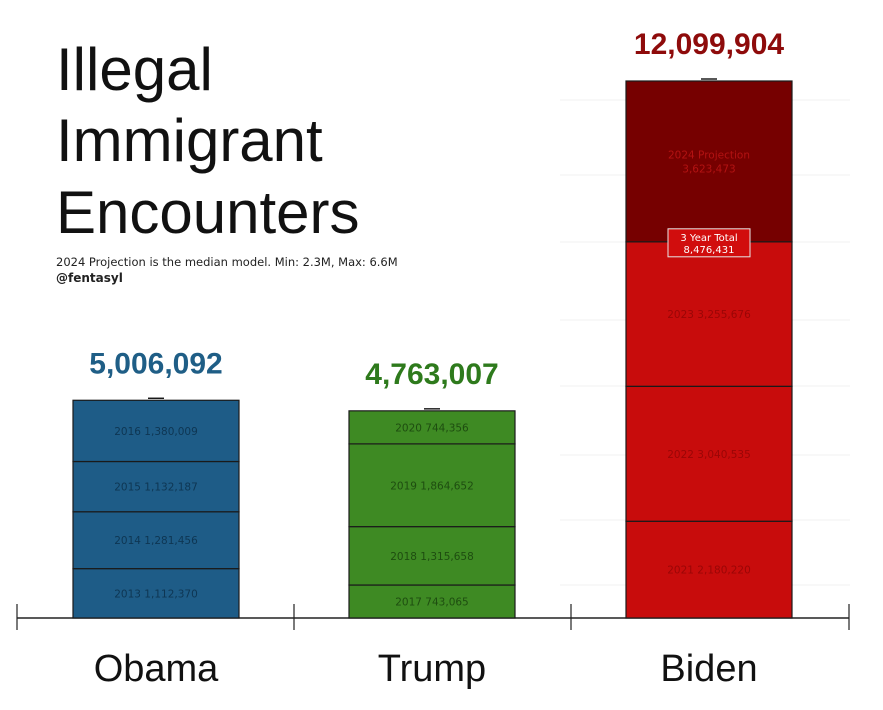  Describe the element at coordinates (208, 212) in the screenshot. I see `title-line-3: Encounters` at that location.